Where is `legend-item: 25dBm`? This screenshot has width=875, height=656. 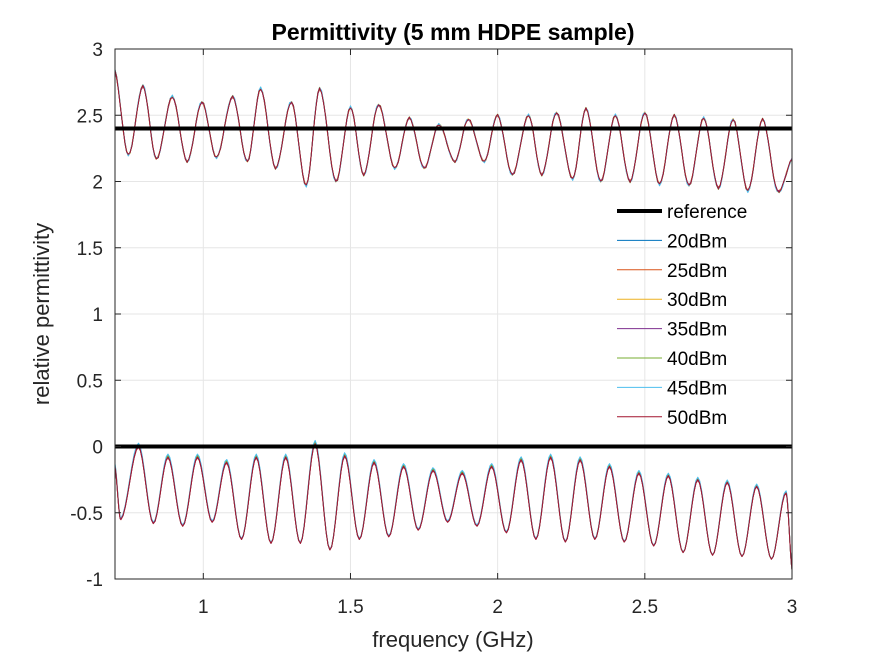 legend-item: 25dBm is located at coordinates (672, 271).